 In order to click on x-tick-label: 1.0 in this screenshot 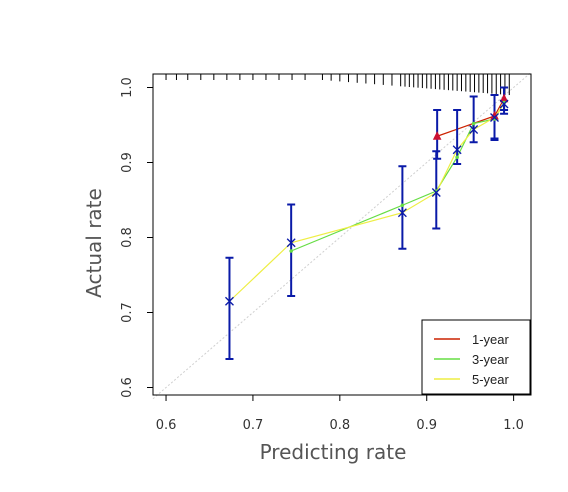, I will do `click(513, 425)`.